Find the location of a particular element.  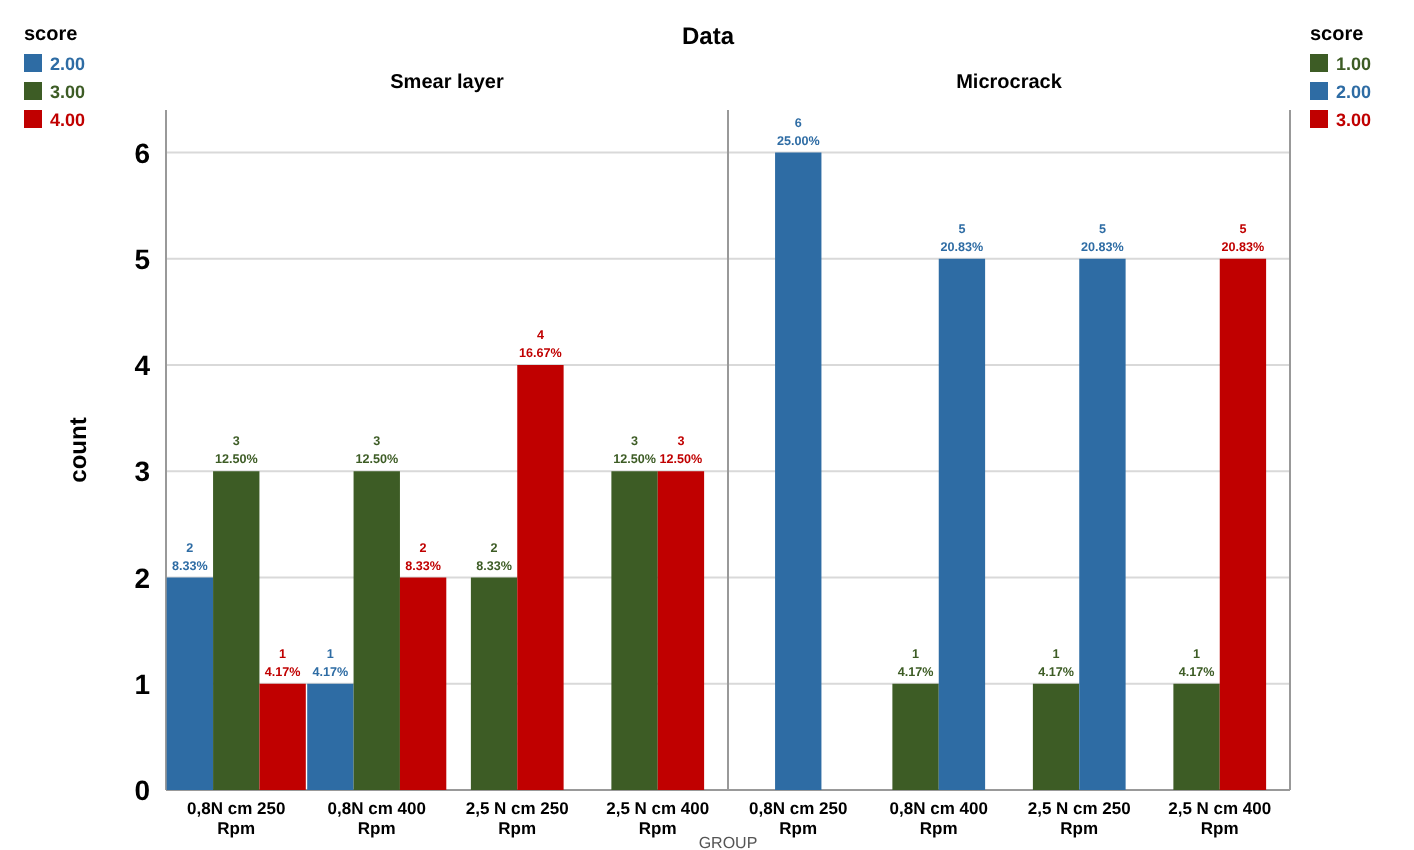

y-axis-title: count is located at coordinates (78, 450).